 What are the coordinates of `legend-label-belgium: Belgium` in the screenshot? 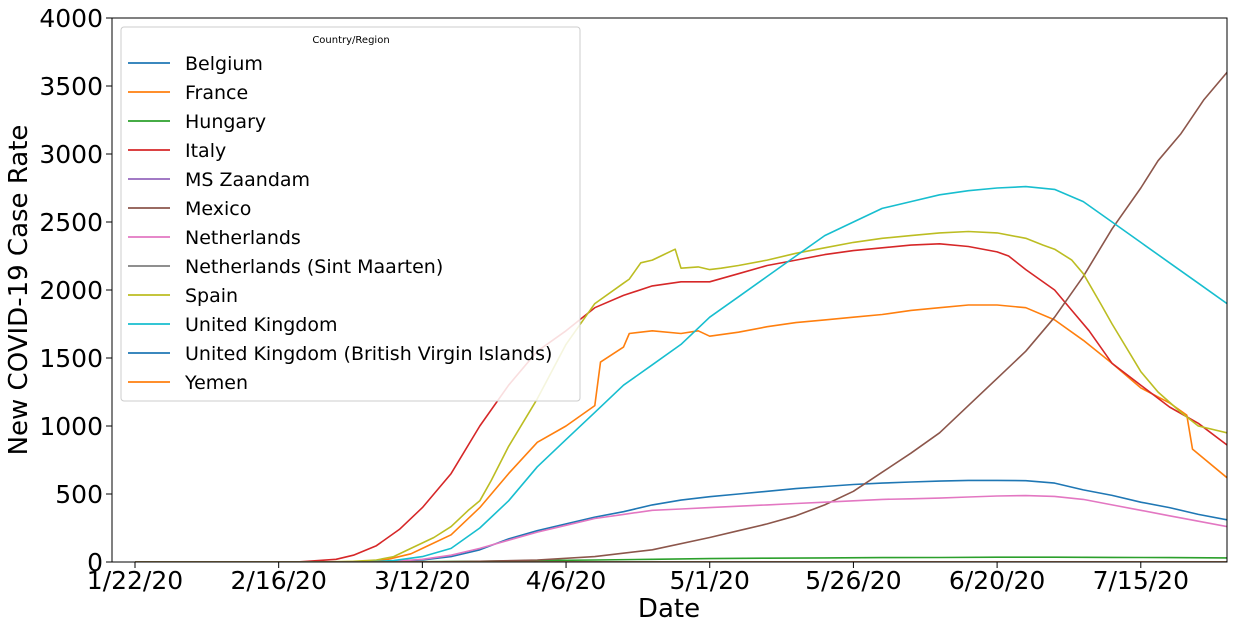 It's located at (224, 64).